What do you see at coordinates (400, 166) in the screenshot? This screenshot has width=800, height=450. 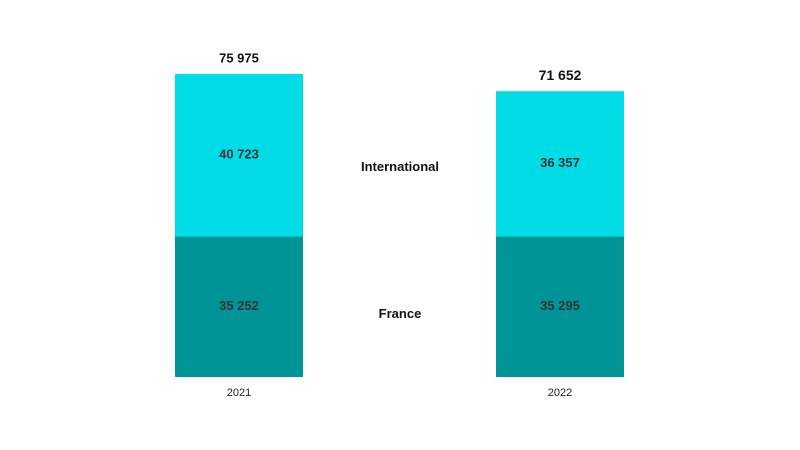 I see `legend-label: International` at bounding box center [400, 166].